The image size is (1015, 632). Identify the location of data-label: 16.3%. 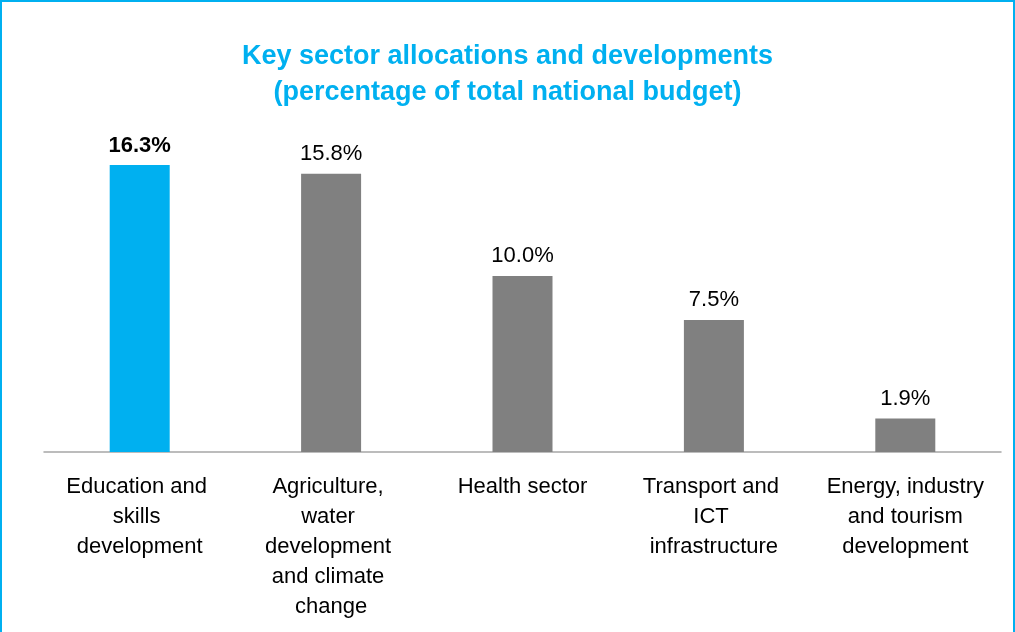
(139, 144).